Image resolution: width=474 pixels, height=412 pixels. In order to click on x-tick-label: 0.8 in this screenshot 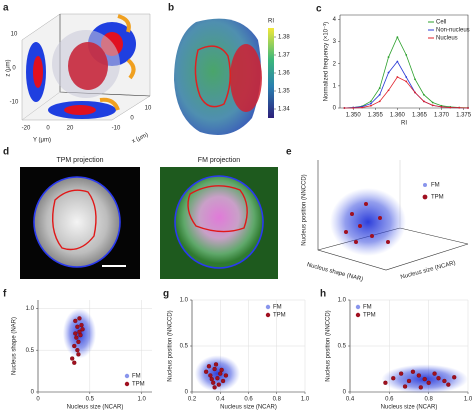, I will do `click(428, 400)`.